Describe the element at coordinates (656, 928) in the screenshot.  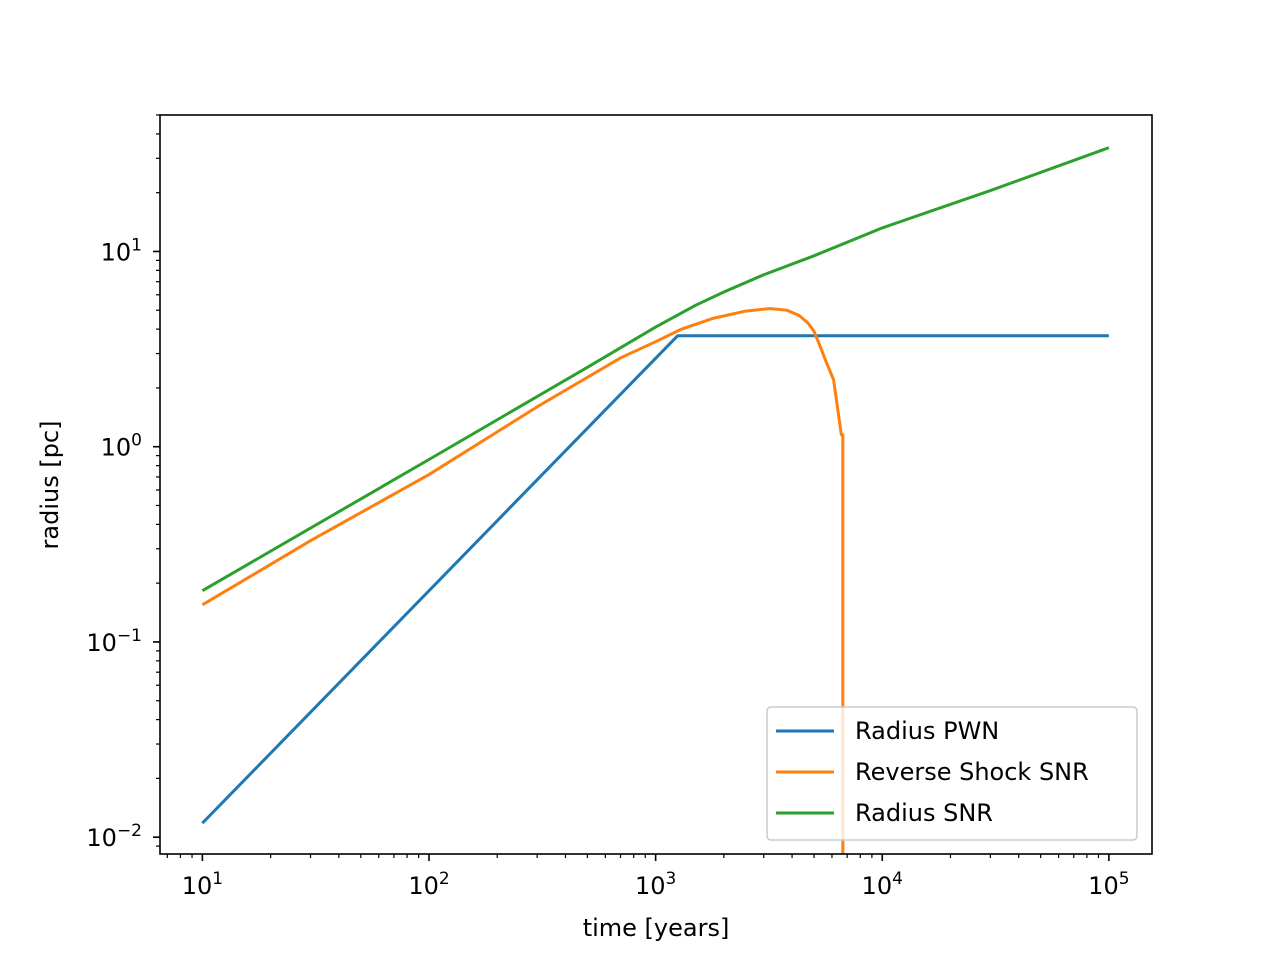
I see `x-axis-label: time [years]` at that location.